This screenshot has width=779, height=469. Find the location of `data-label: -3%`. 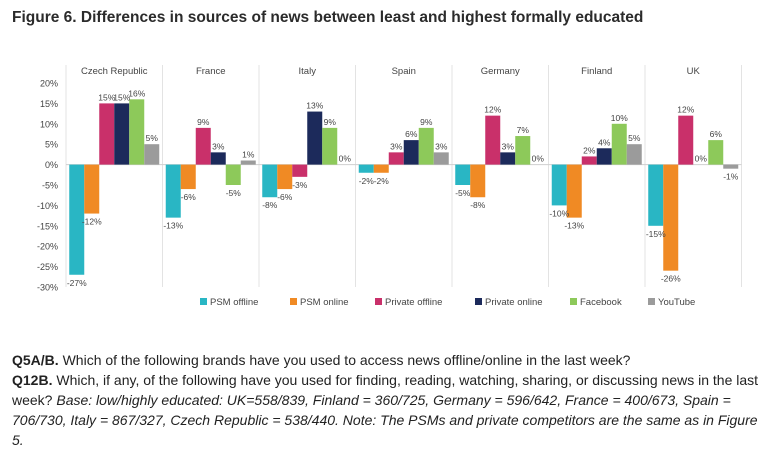

data-label: -3% is located at coordinates (300, 185).